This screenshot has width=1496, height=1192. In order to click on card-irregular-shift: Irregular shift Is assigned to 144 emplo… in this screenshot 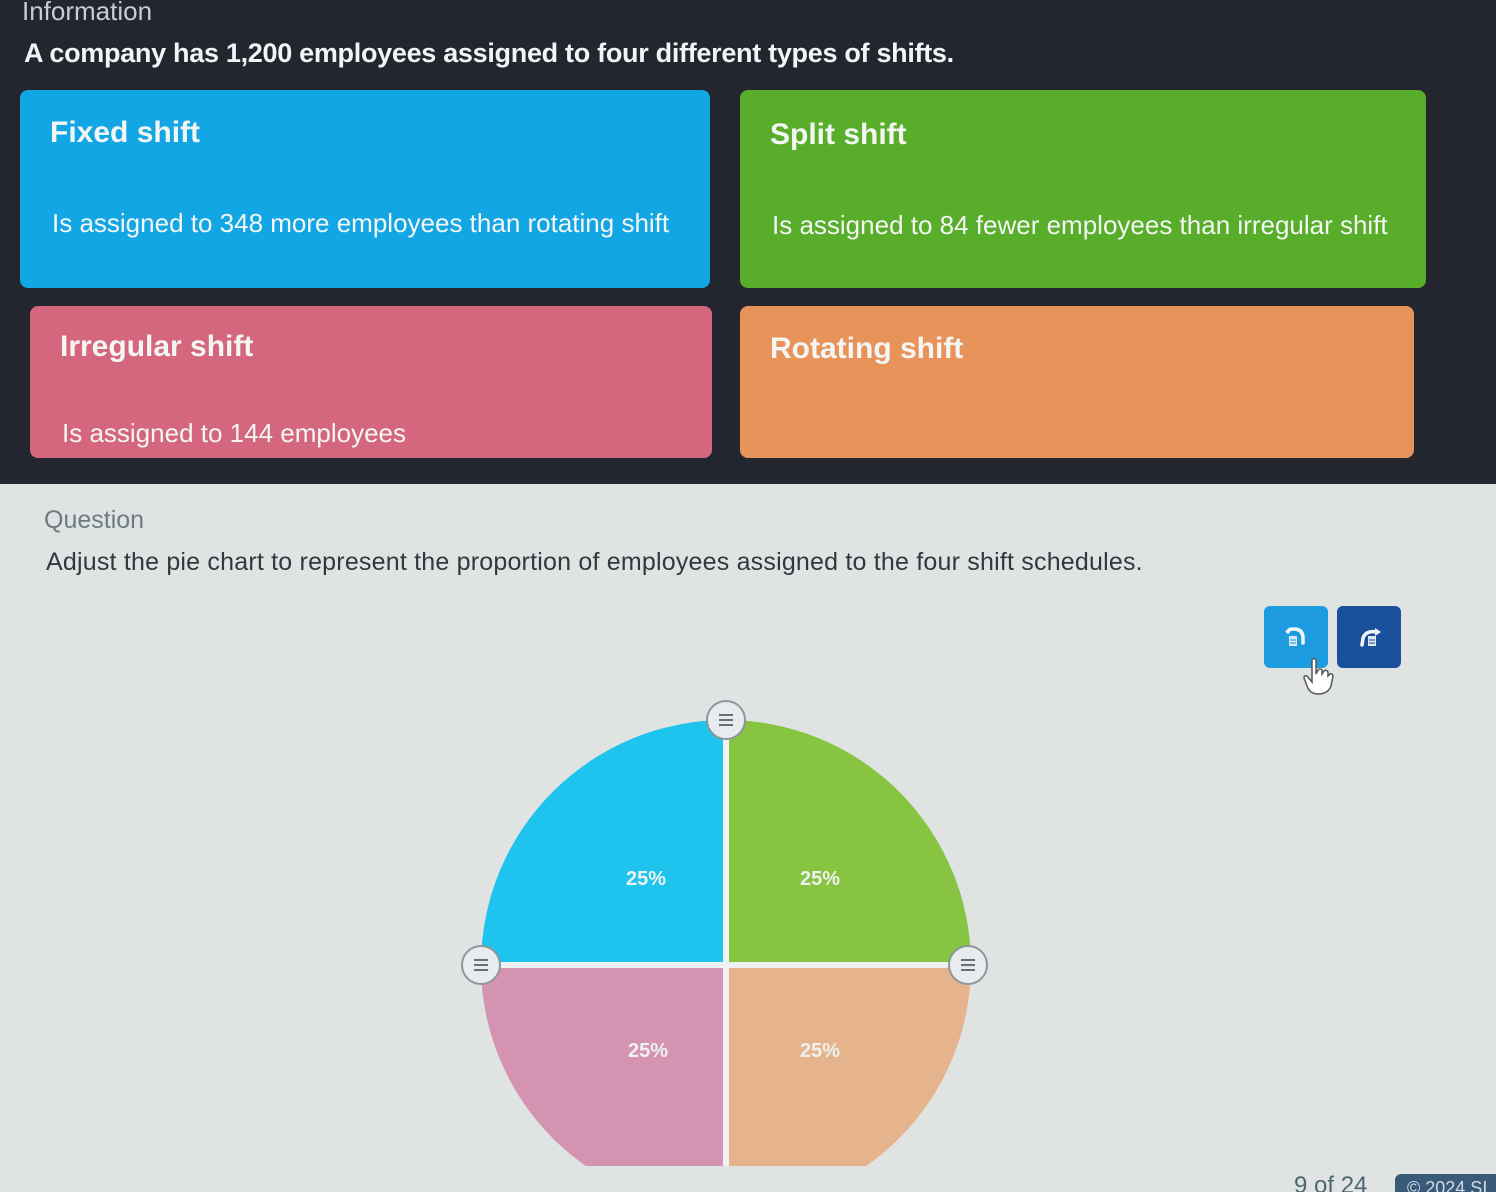, I will do `click(371, 382)`.